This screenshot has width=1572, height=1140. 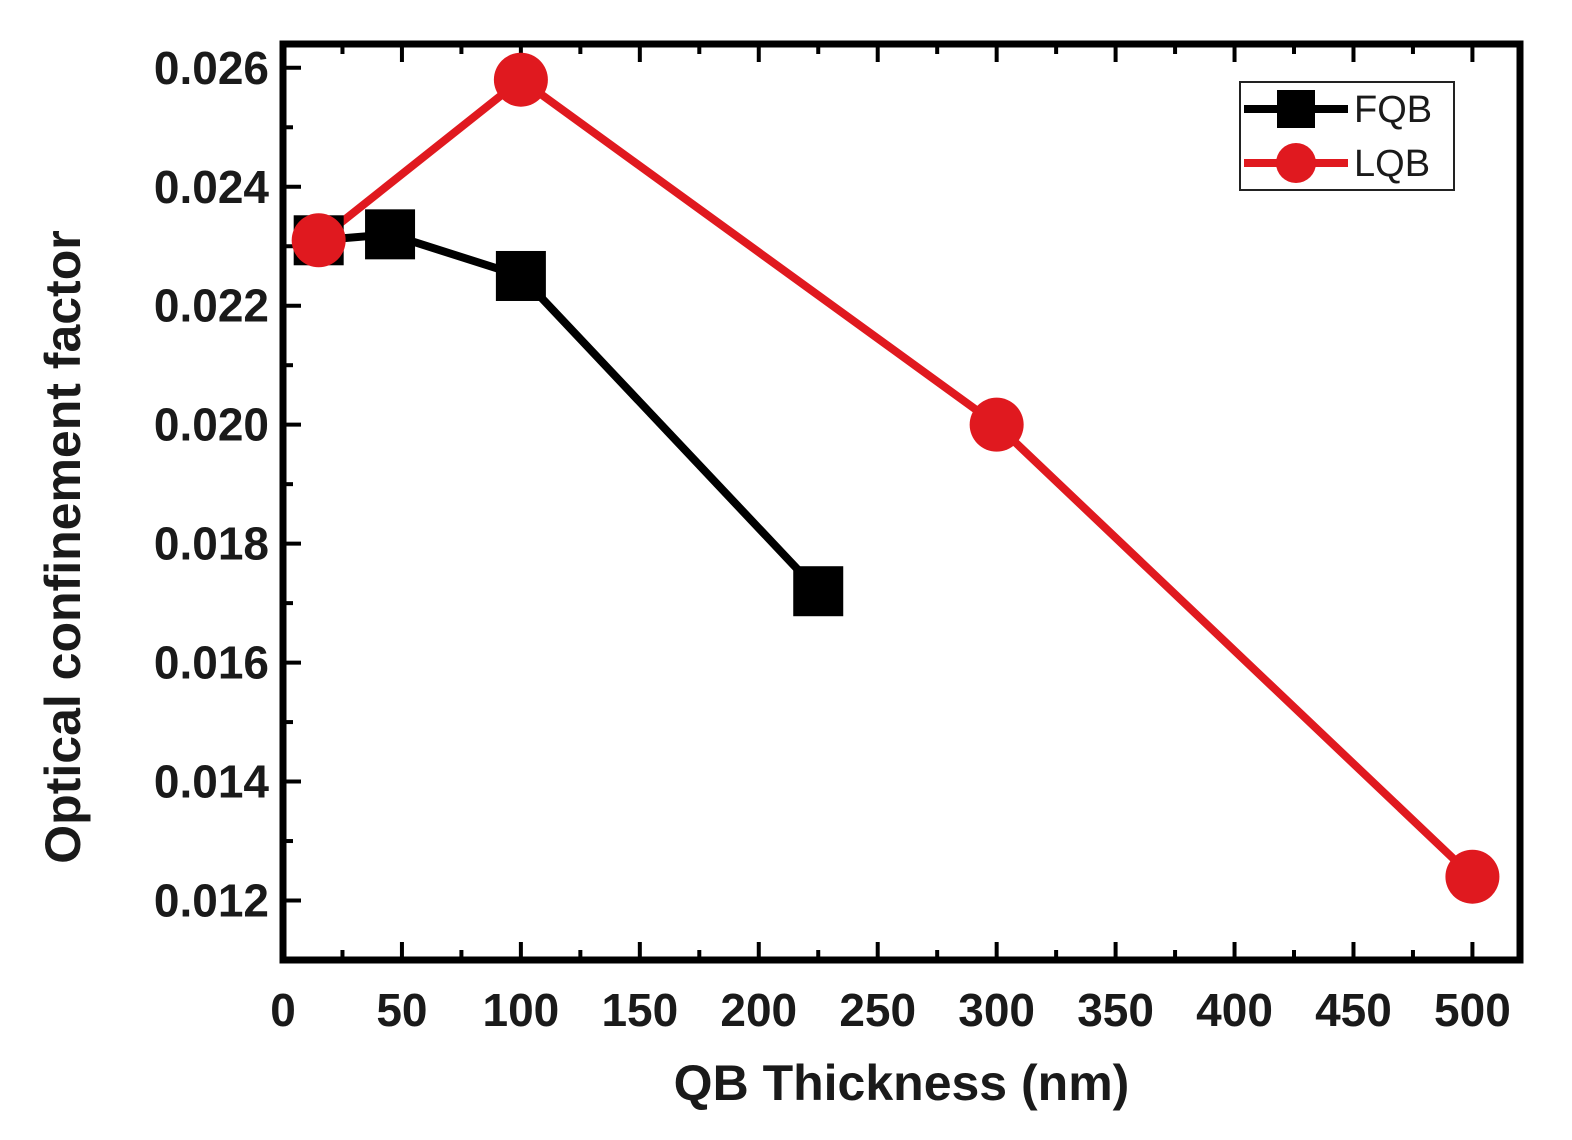 What do you see at coordinates (1338, 110) in the screenshot?
I see `legend-entry-fqb: FQB` at bounding box center [1338, 110].